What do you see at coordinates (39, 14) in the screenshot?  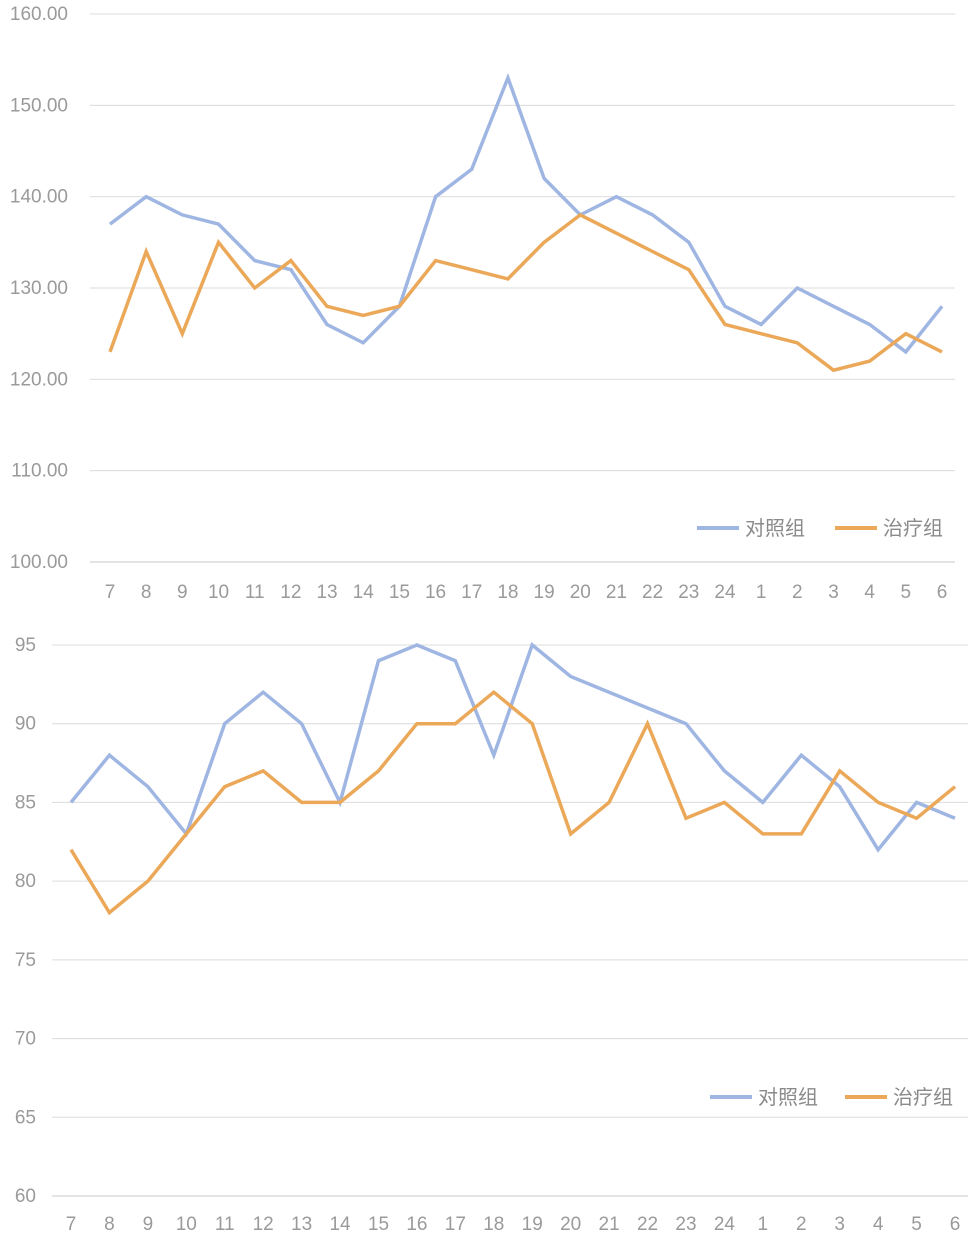 I see `y-tick-label: 160.00` at bounding box center [39, 14].